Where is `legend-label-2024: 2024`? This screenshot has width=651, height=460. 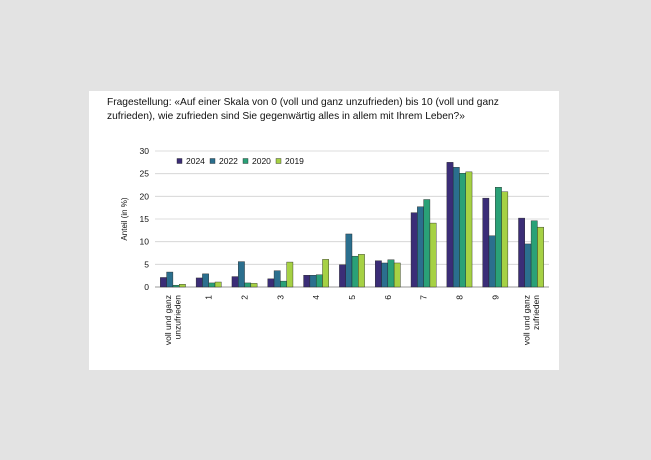 legend-label-2024: 2024 is located at coordinates (195, 161).